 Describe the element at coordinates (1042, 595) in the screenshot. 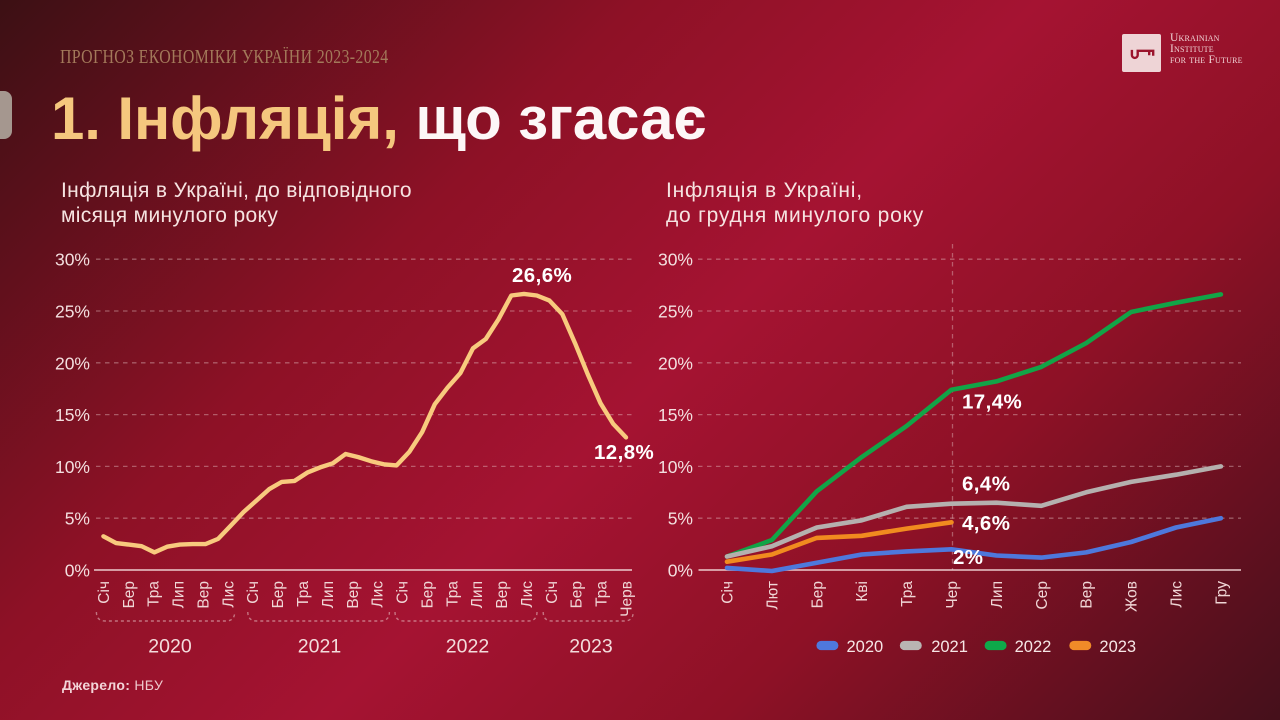

I see `svg-text: Сер` at that location.